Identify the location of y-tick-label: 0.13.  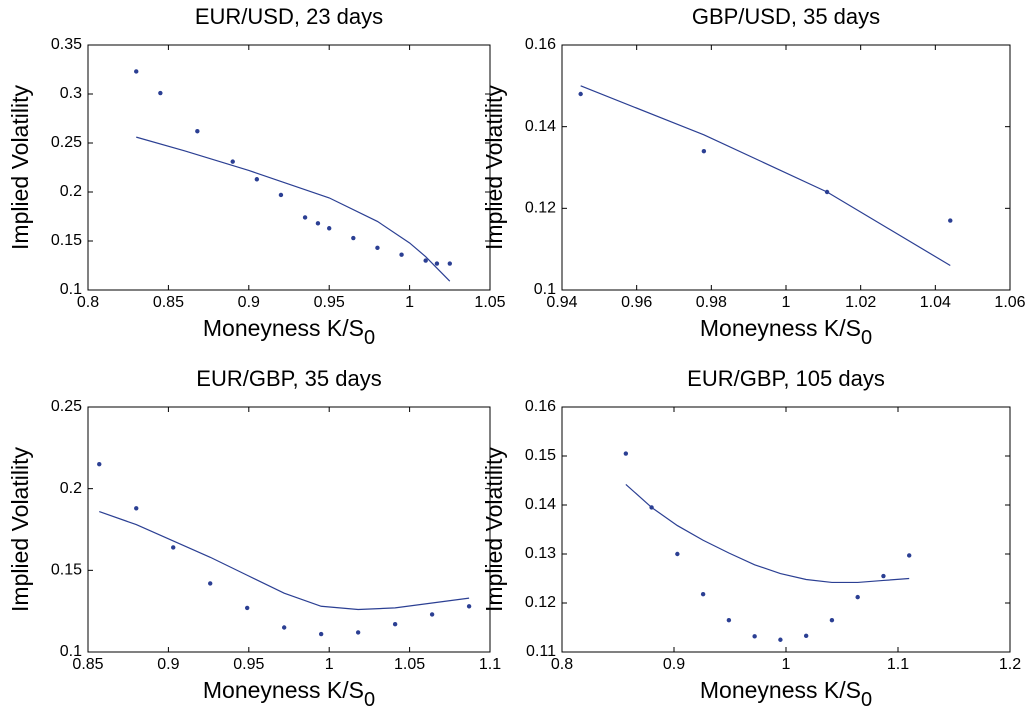
(540, 553).